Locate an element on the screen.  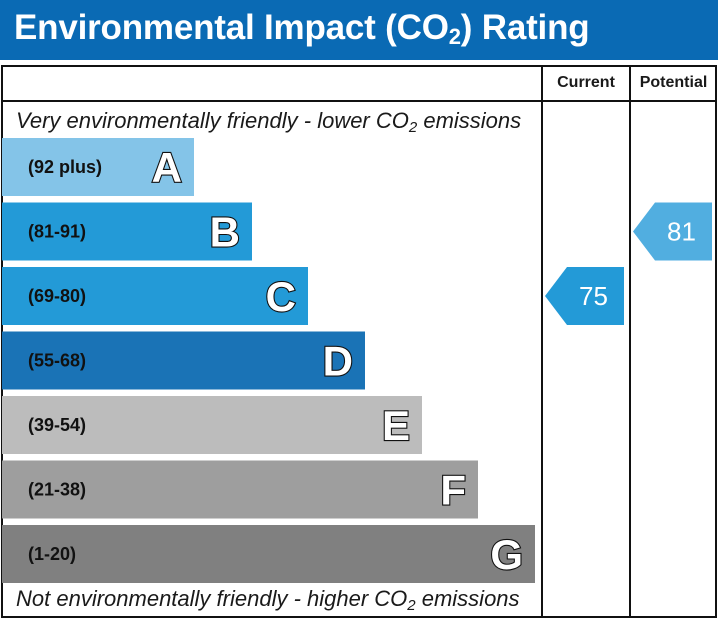
band-bar-b is located at coordinates (127, 231).